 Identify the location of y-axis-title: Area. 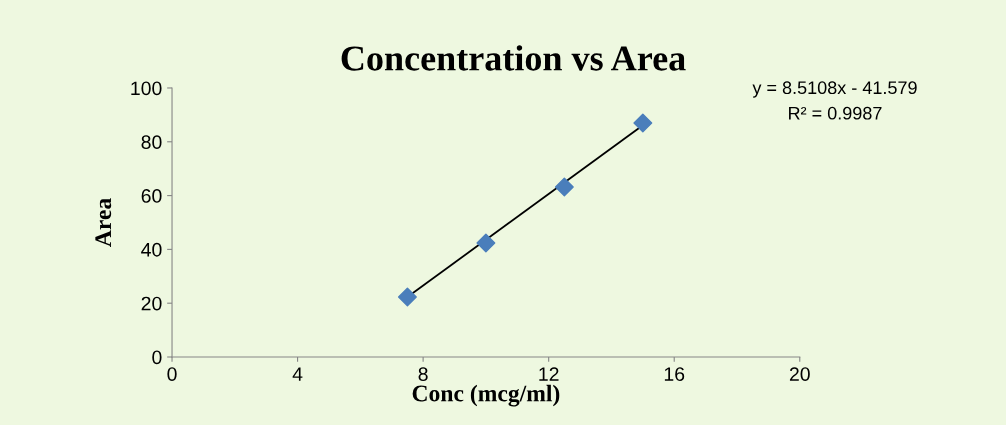
(103, 222).